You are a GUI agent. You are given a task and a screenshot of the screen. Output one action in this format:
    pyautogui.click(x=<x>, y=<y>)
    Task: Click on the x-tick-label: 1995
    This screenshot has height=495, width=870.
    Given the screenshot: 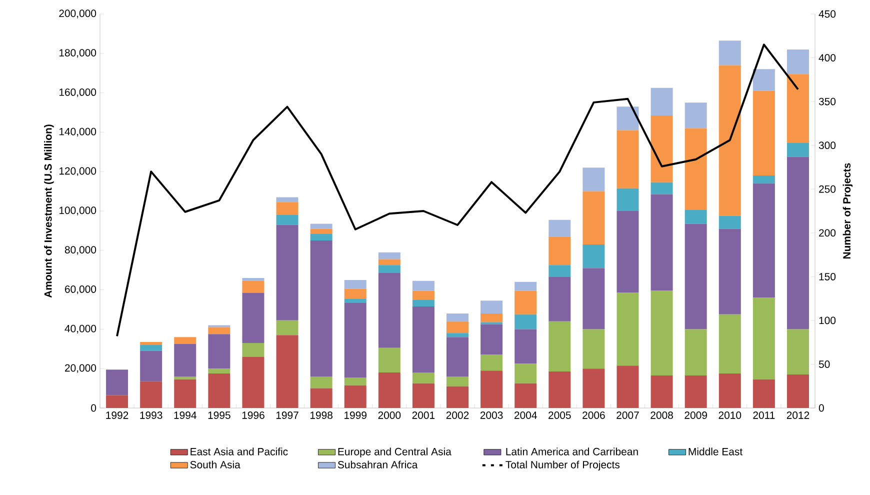 What is the action you would take?
    pyautogui.click(x=219, y=415)
    